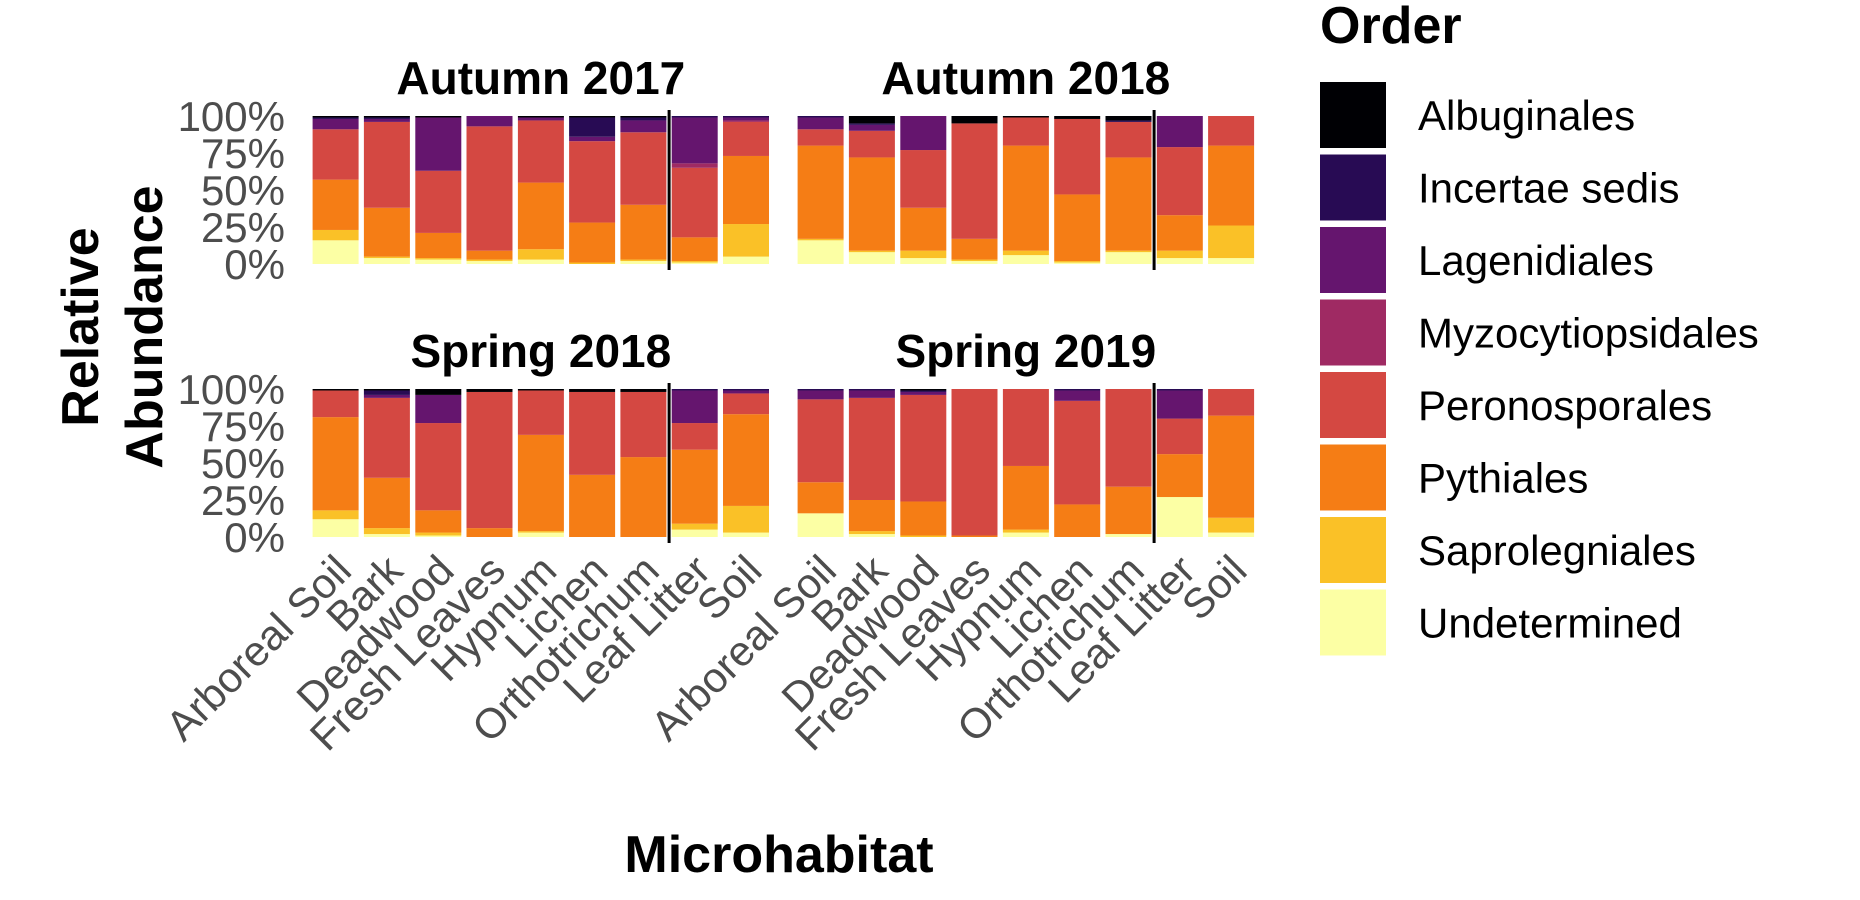 The image size is (1860, 900). Describe the element at coordinates (1025, 78) in the screenshot. I see `panel-title: Autumn 2018` at that location.